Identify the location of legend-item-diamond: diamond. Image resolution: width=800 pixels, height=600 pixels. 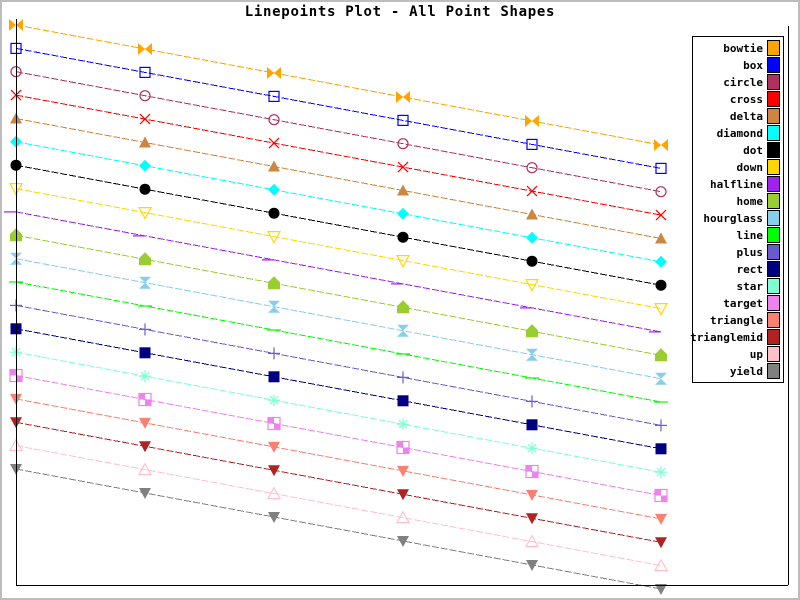
(738, 133).